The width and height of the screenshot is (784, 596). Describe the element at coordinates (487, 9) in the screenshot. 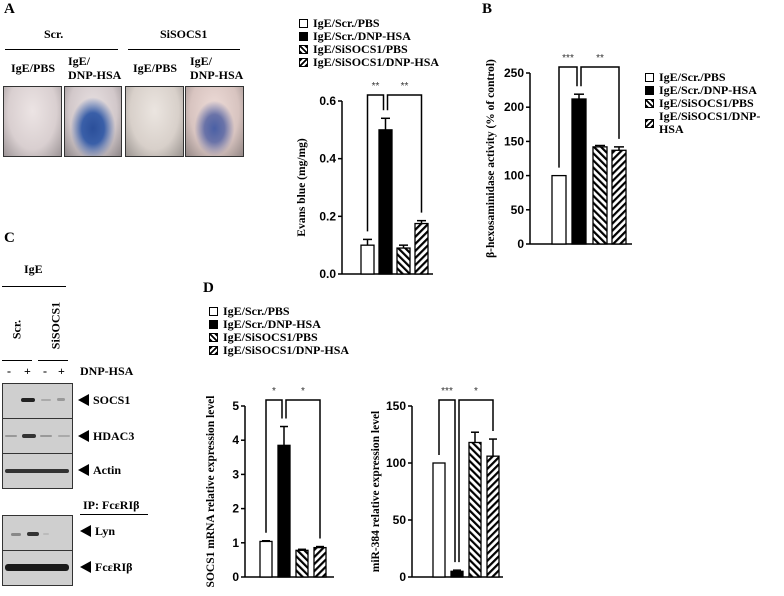

I see `panel-label-b: B` at that location.